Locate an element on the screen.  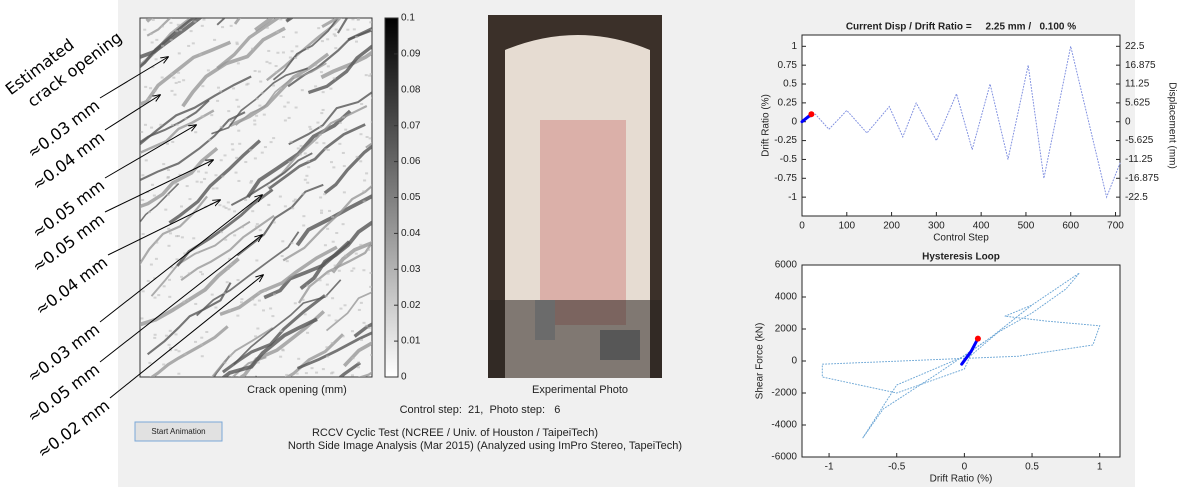
annotation-arrow is located at coordinates (150, 152).